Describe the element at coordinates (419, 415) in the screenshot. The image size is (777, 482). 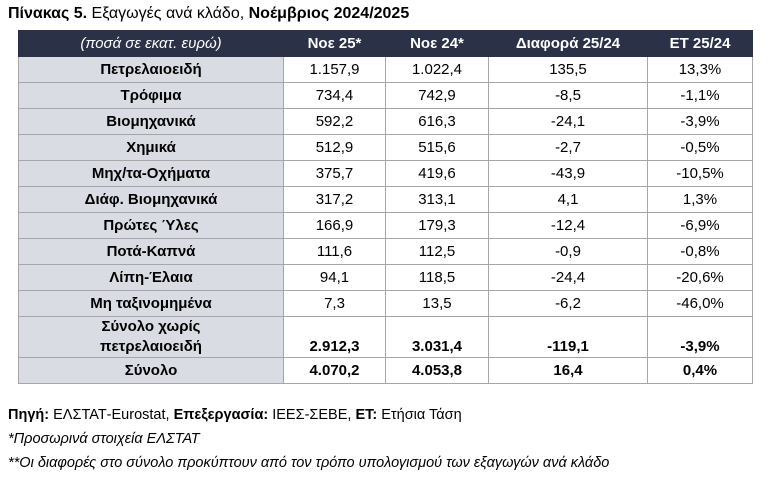
I see `et-text: Ετήσια Τάση` at that location.